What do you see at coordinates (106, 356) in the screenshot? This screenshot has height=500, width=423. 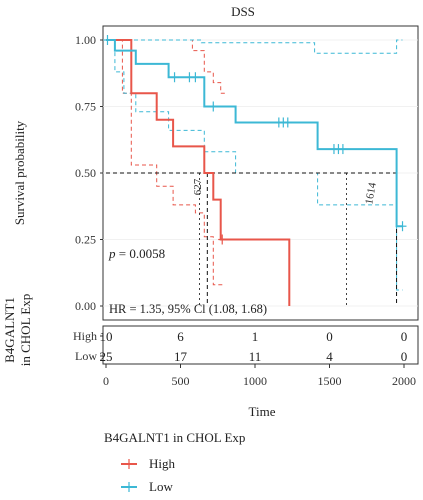 I see `risk-count-low: 25` at bounding box center [106, 356].